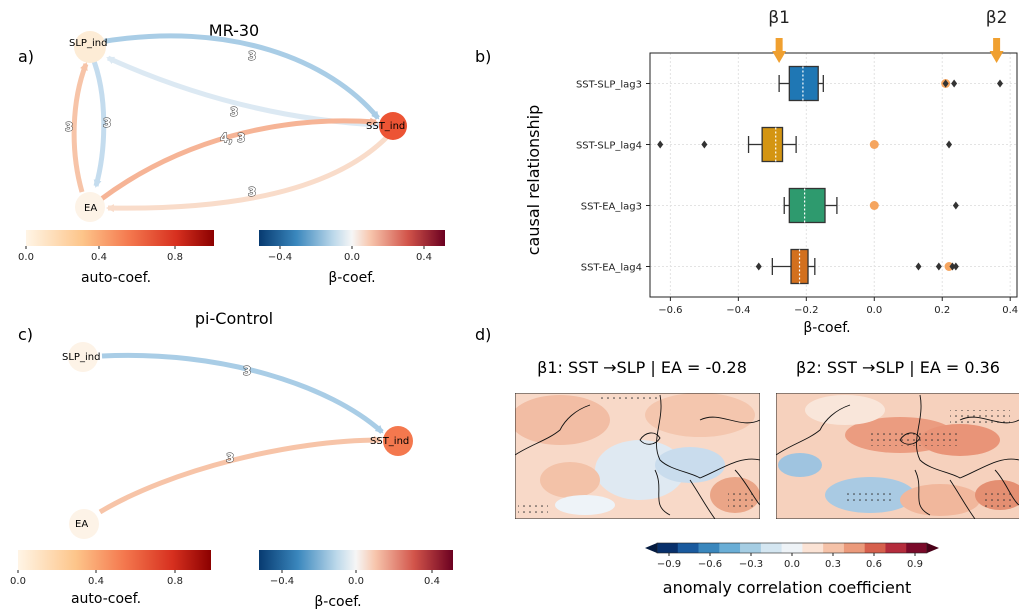 The height and width of the screenshot is (614, 1019). What do you see at coordinates (232, 138) in the screenshot?
I see `edge-label: 4, 3` at bounding box center [232, 138].